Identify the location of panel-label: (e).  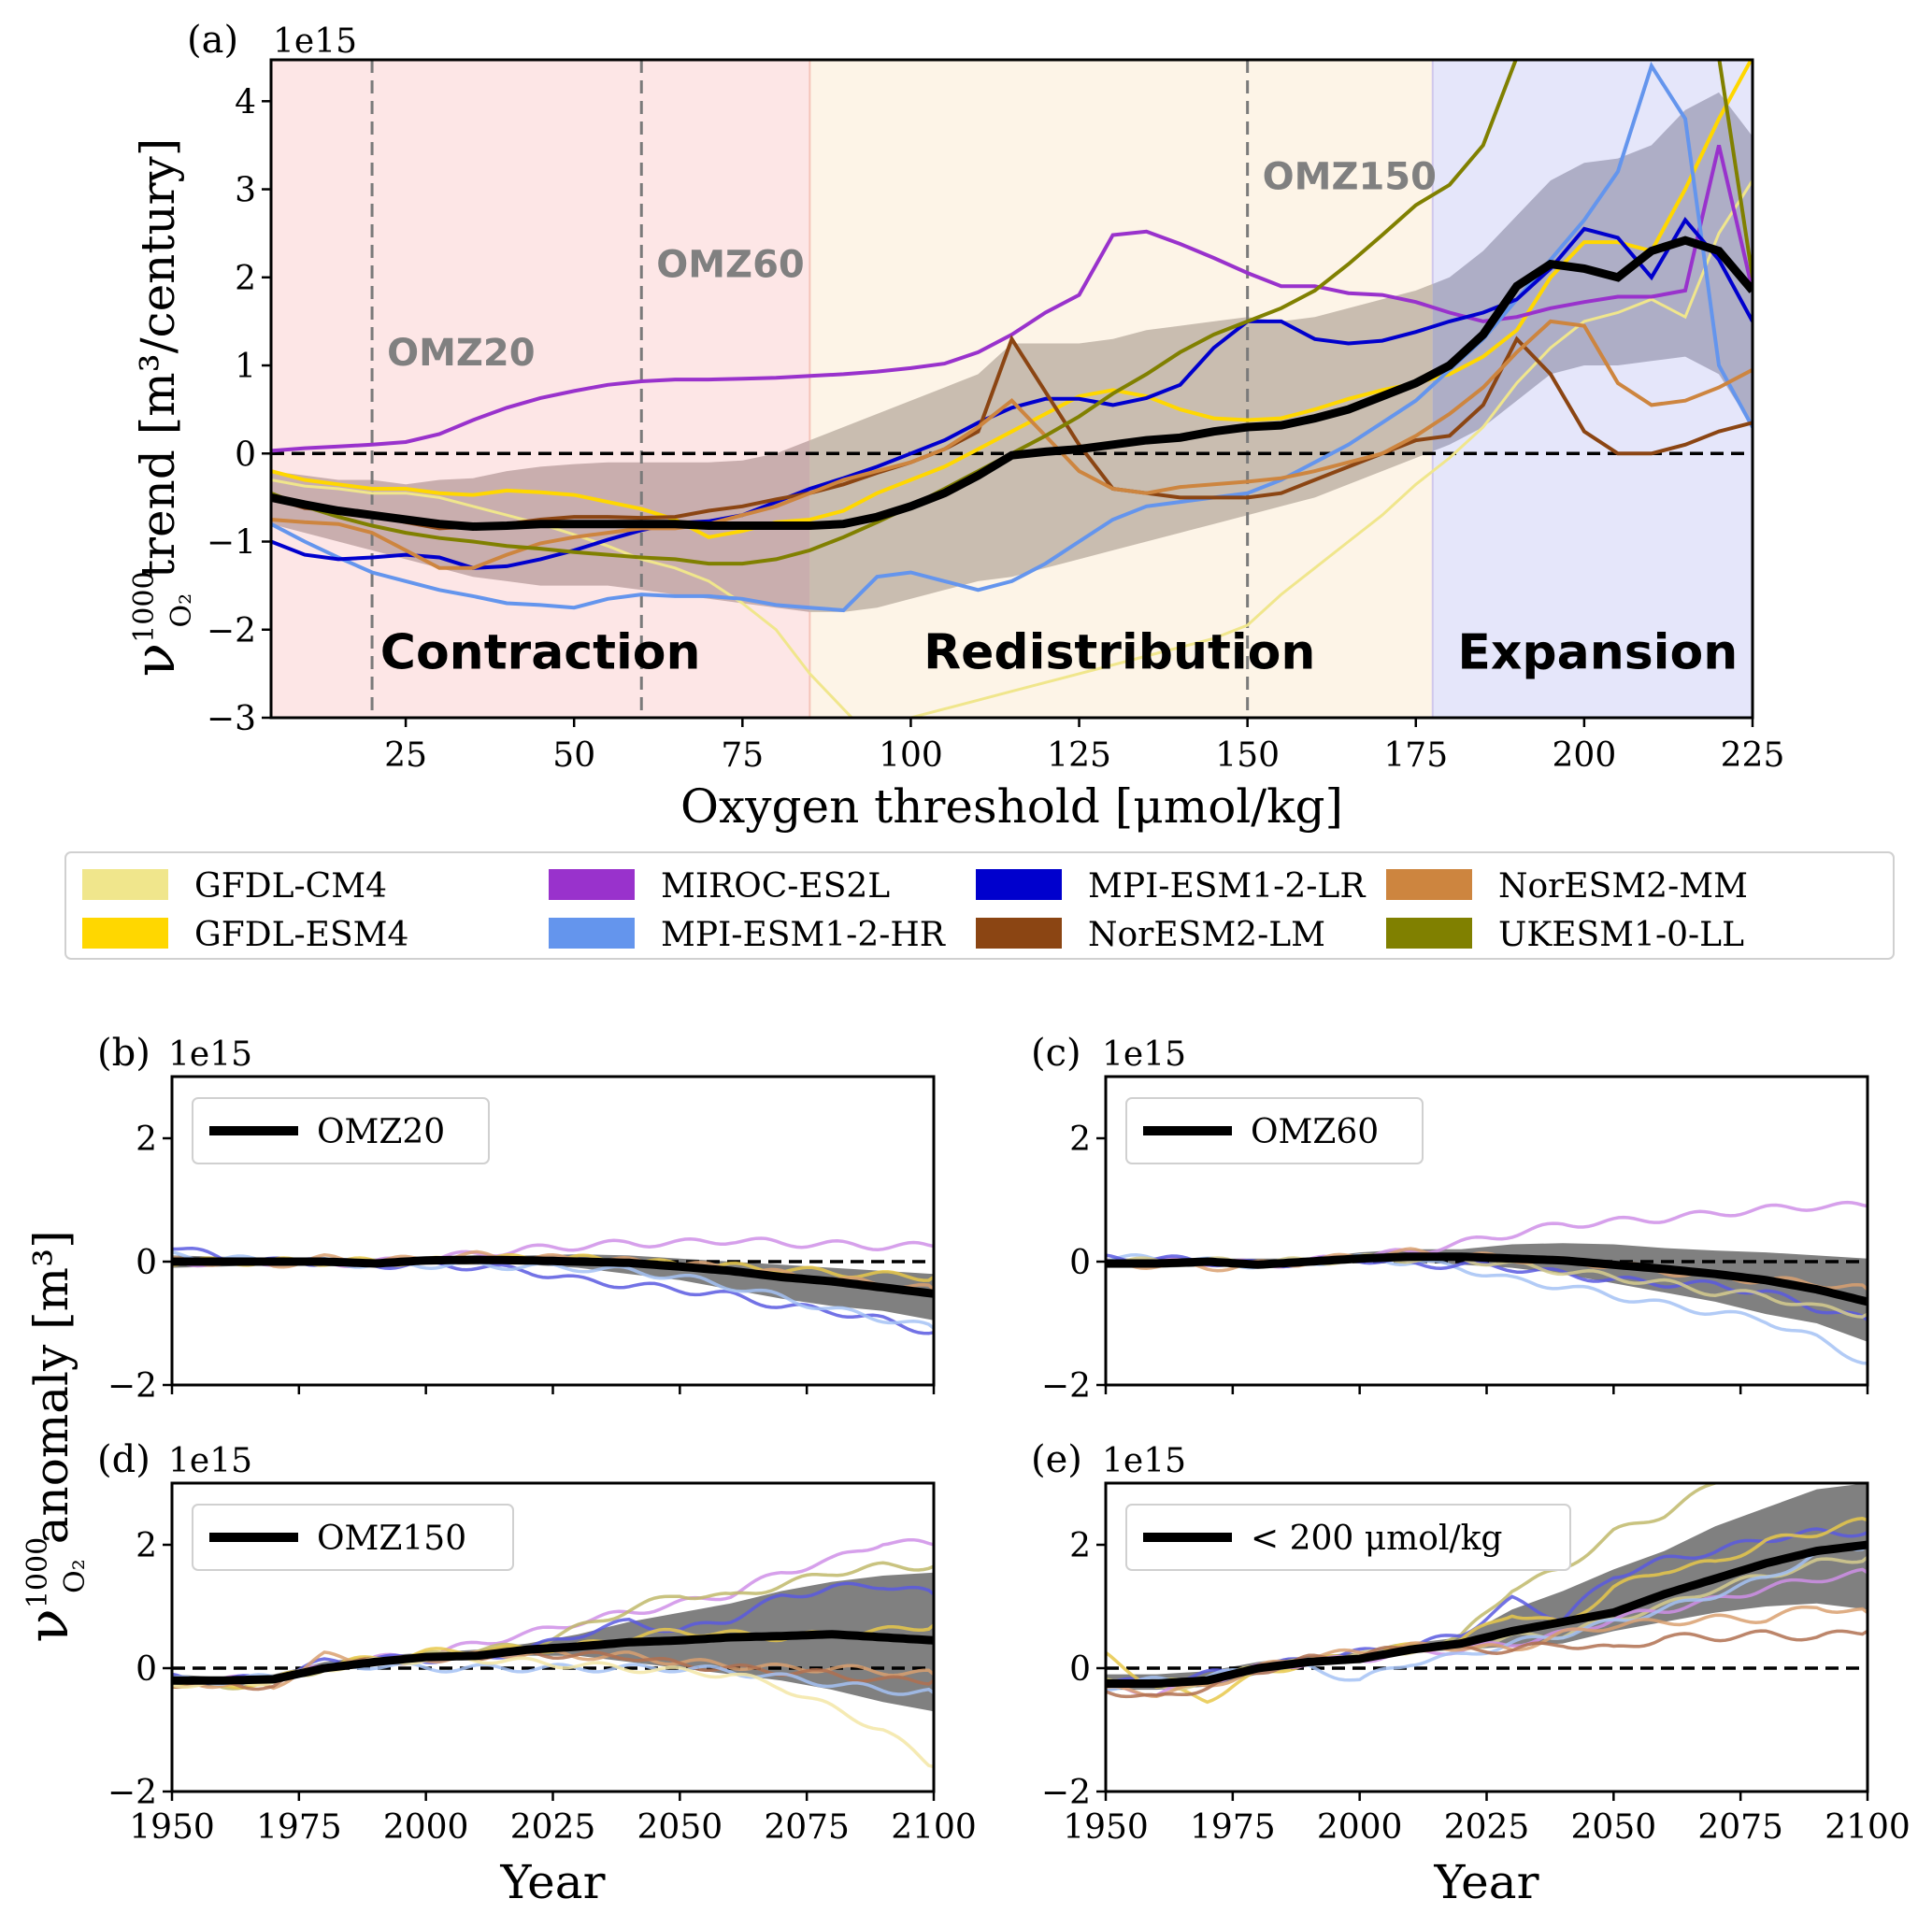
(1056, 1459).